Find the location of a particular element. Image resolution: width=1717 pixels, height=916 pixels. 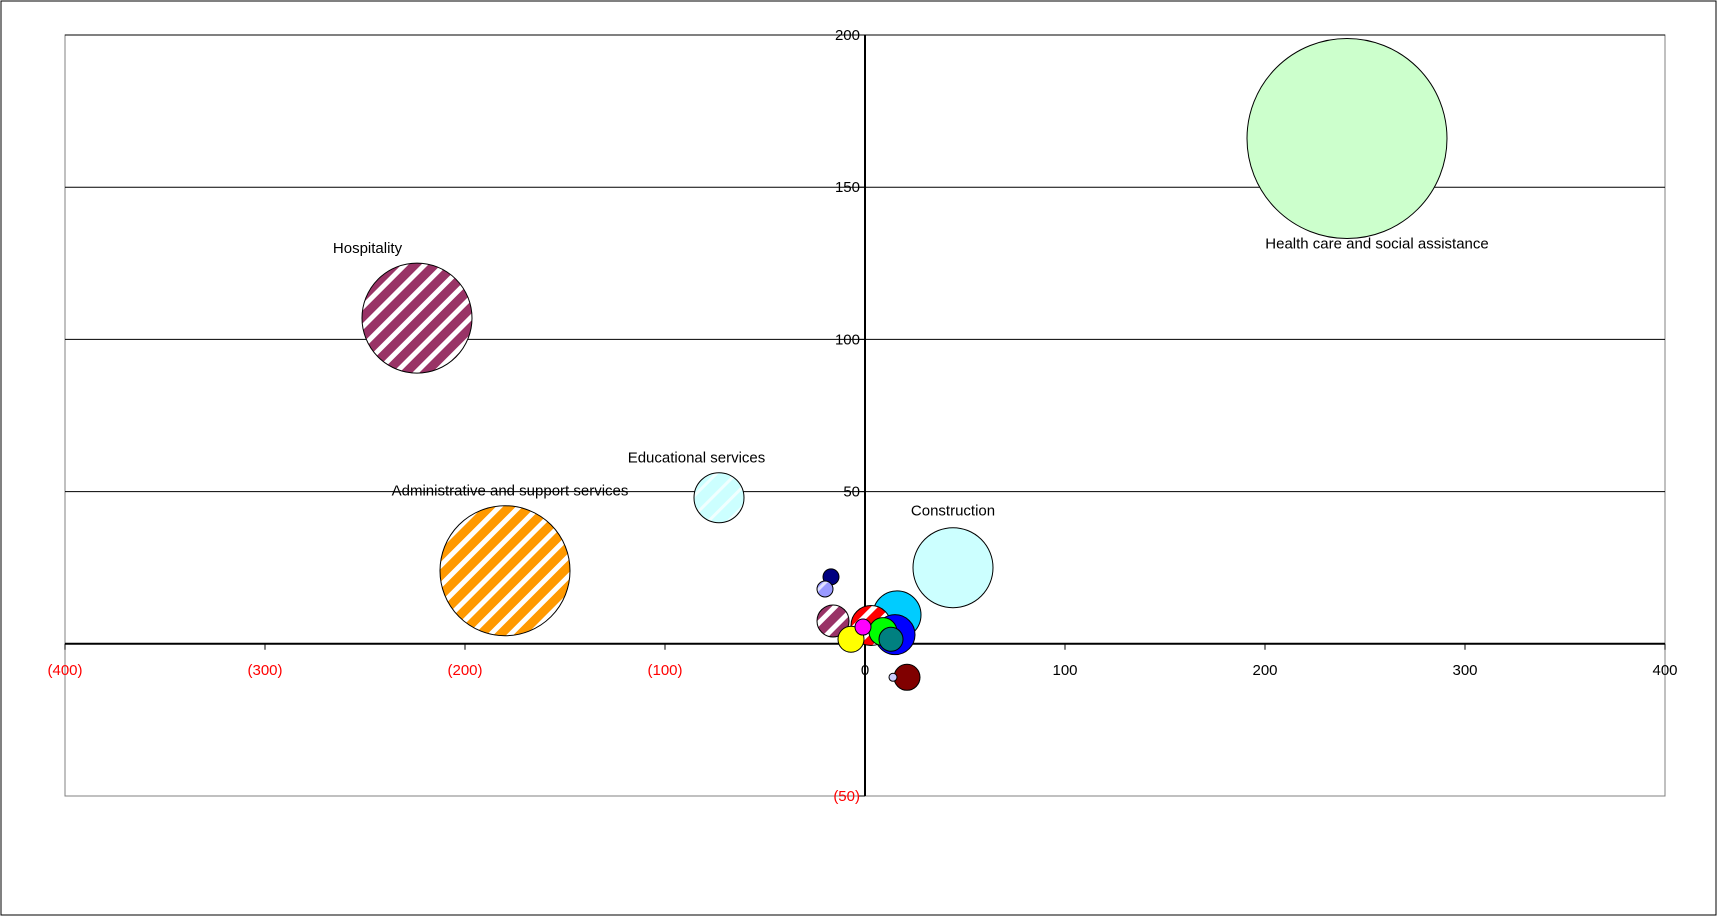

bubble-label: Health care and social assistance is located at coordinates (1376, 243).